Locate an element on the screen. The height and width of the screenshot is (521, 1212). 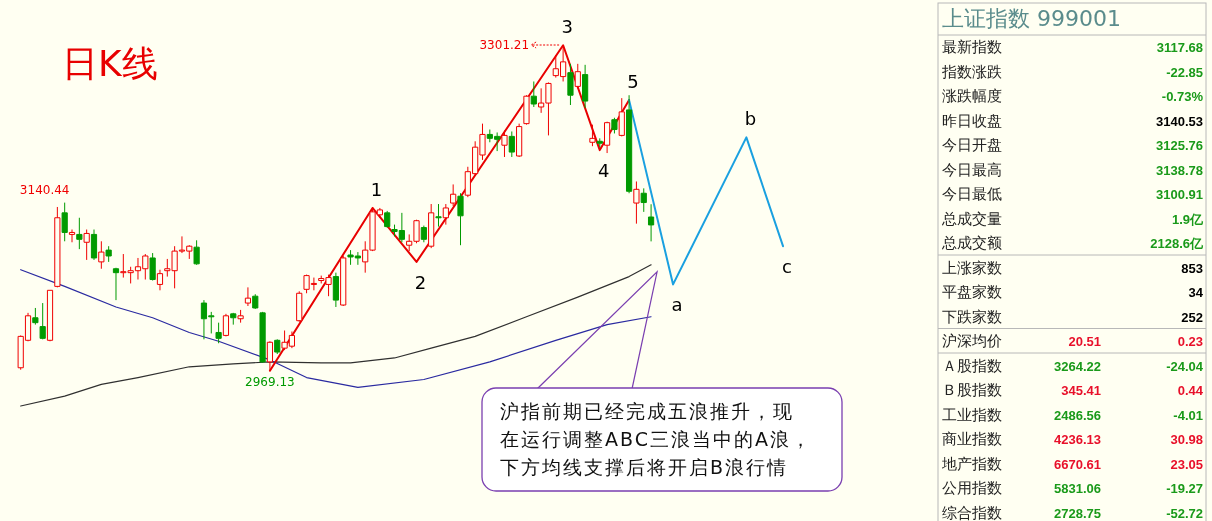
category-label: Ｂ股指数 is located at coordinates (972, 390).